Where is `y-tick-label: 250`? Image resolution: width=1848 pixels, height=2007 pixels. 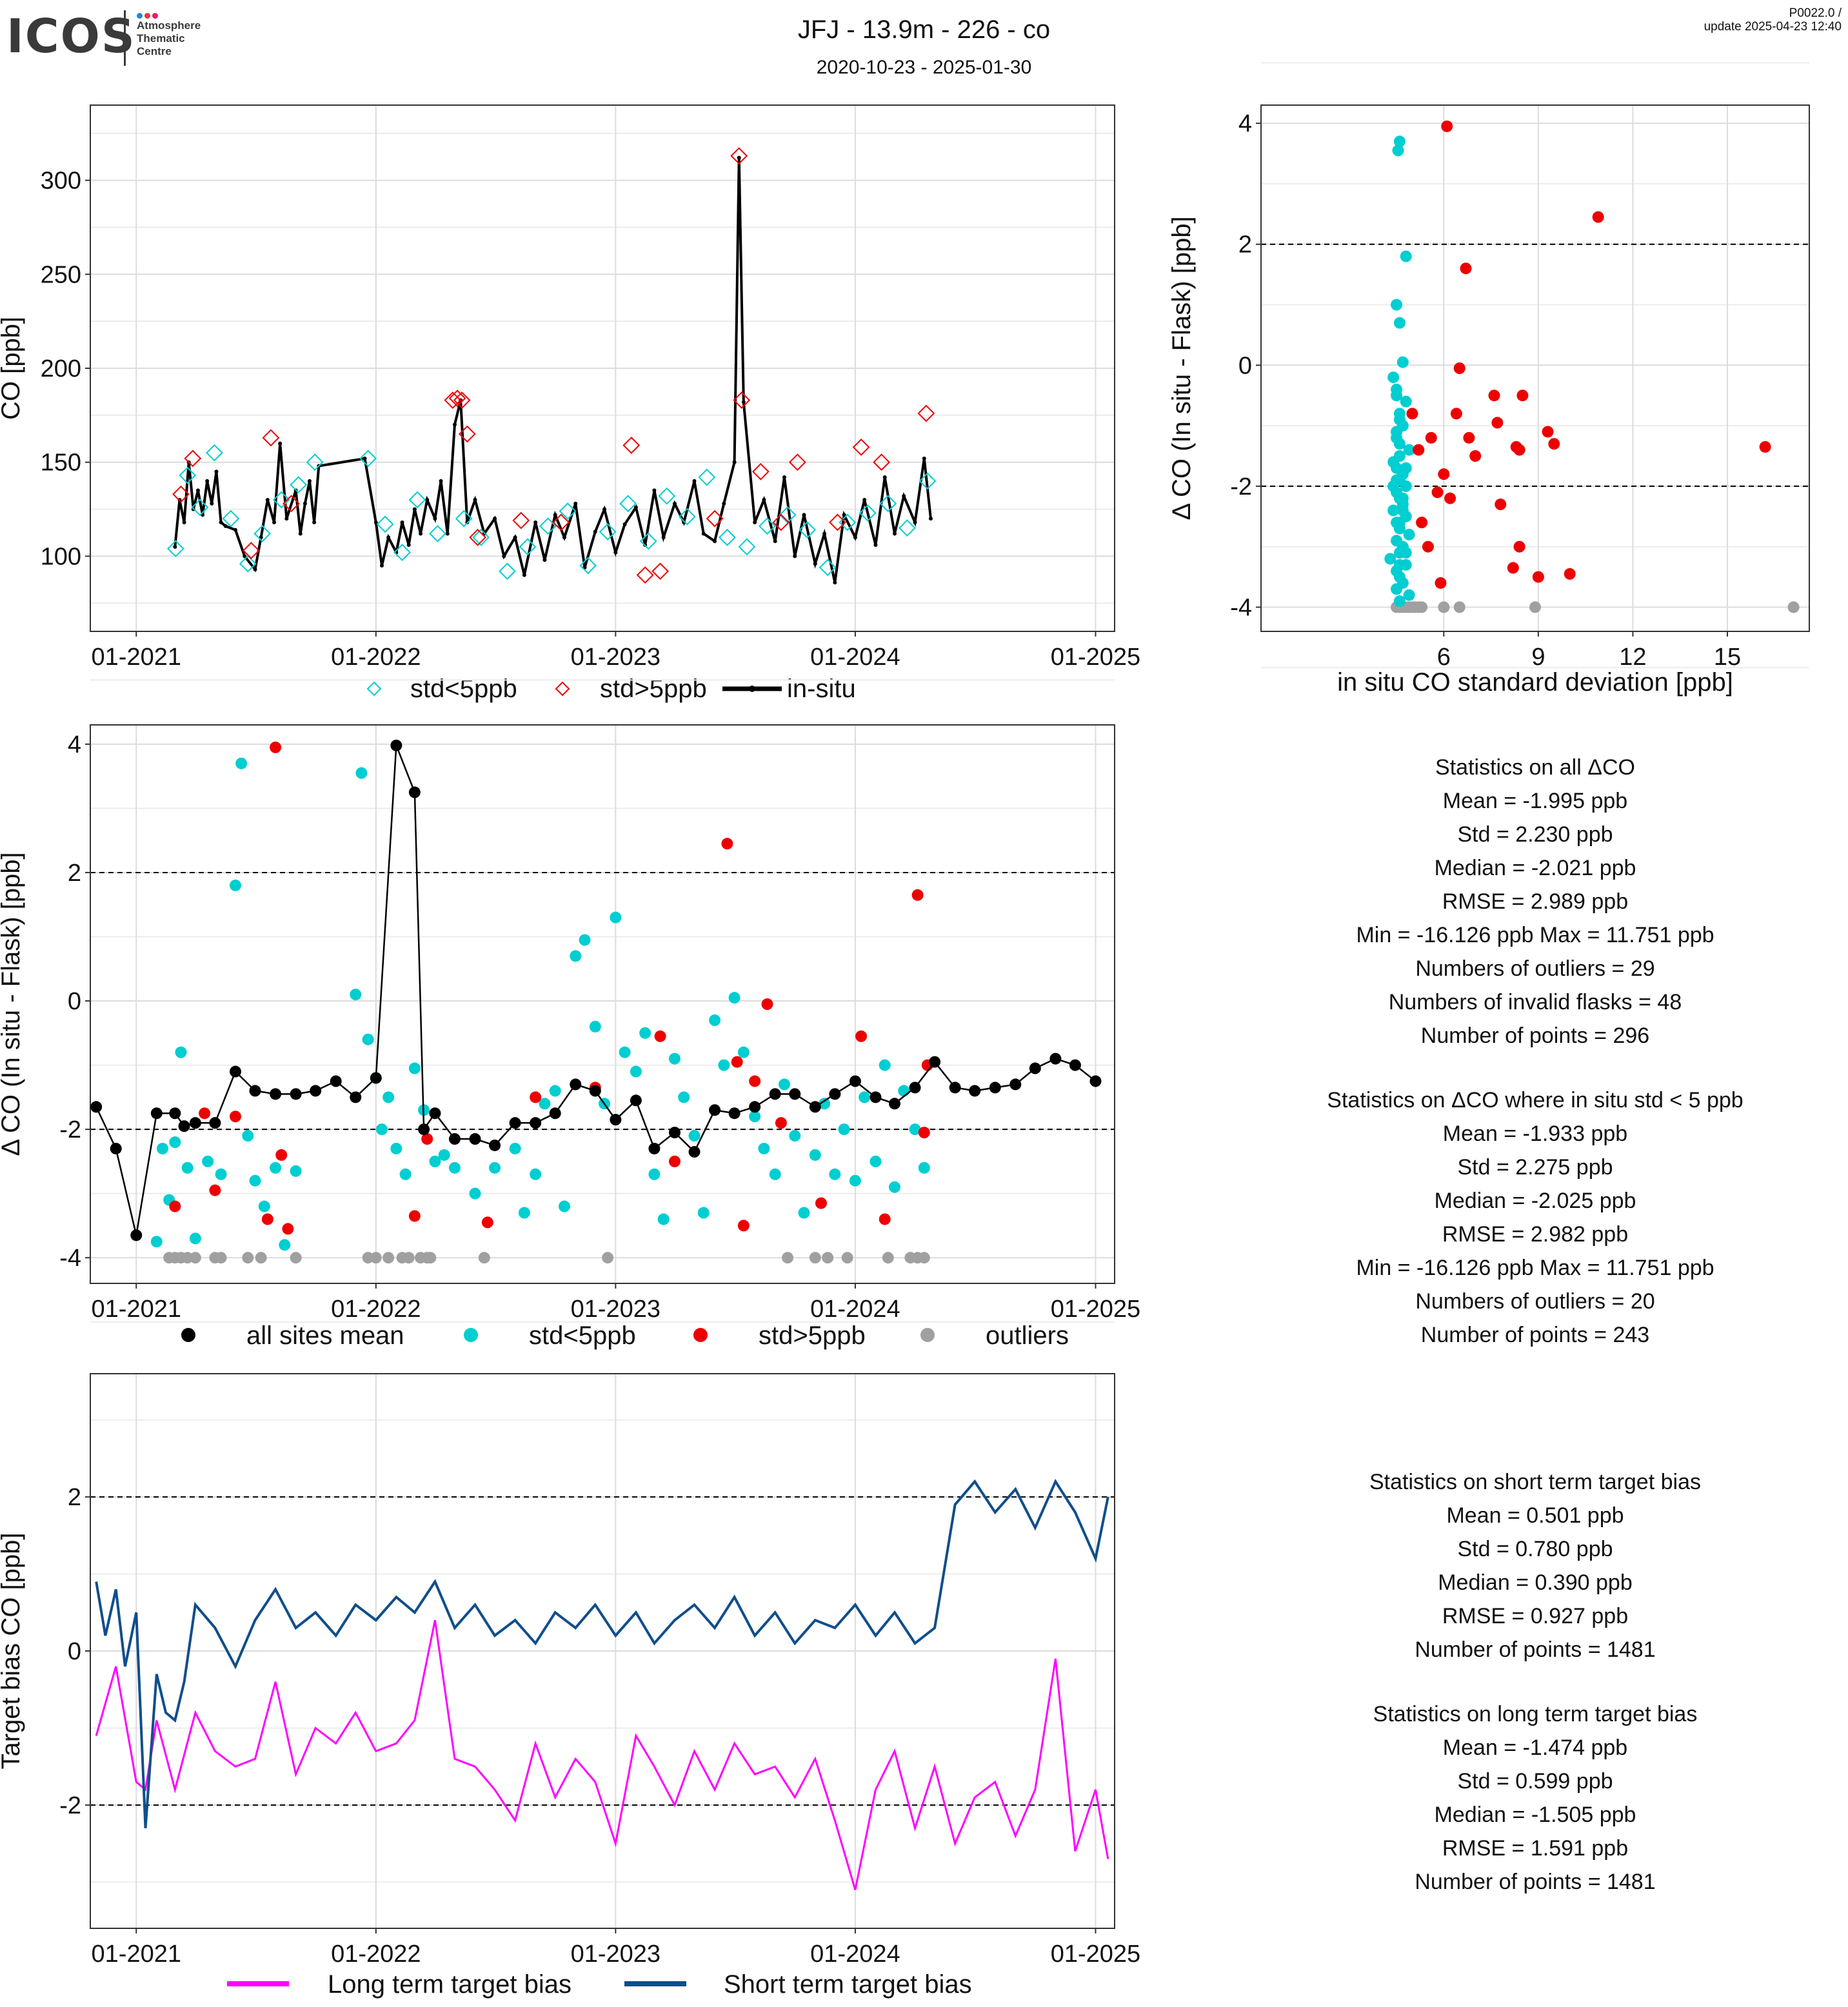
y-tick-label: 250 is located at coordinates (61, 274).